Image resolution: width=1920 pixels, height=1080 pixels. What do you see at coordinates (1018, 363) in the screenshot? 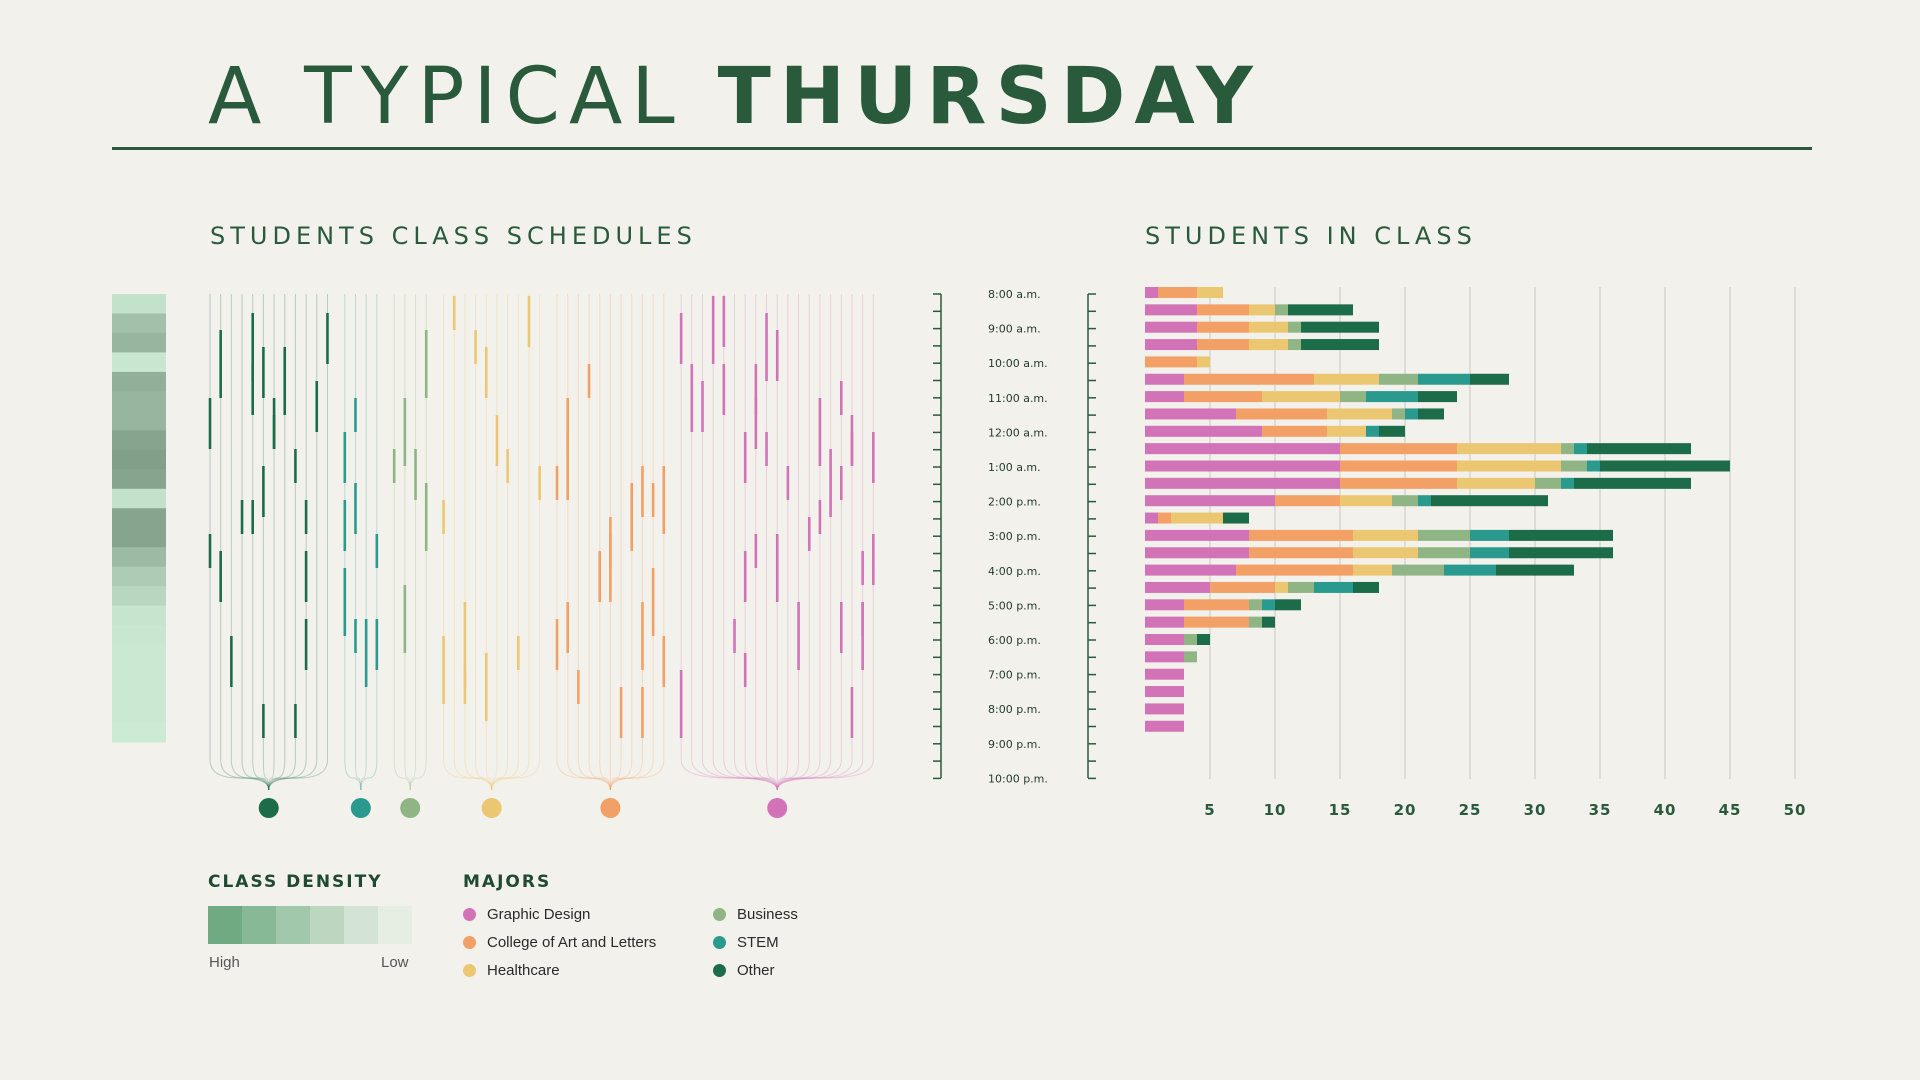
I see `time-label: 10:00 a.m.` at bounding box center [1018, 363].